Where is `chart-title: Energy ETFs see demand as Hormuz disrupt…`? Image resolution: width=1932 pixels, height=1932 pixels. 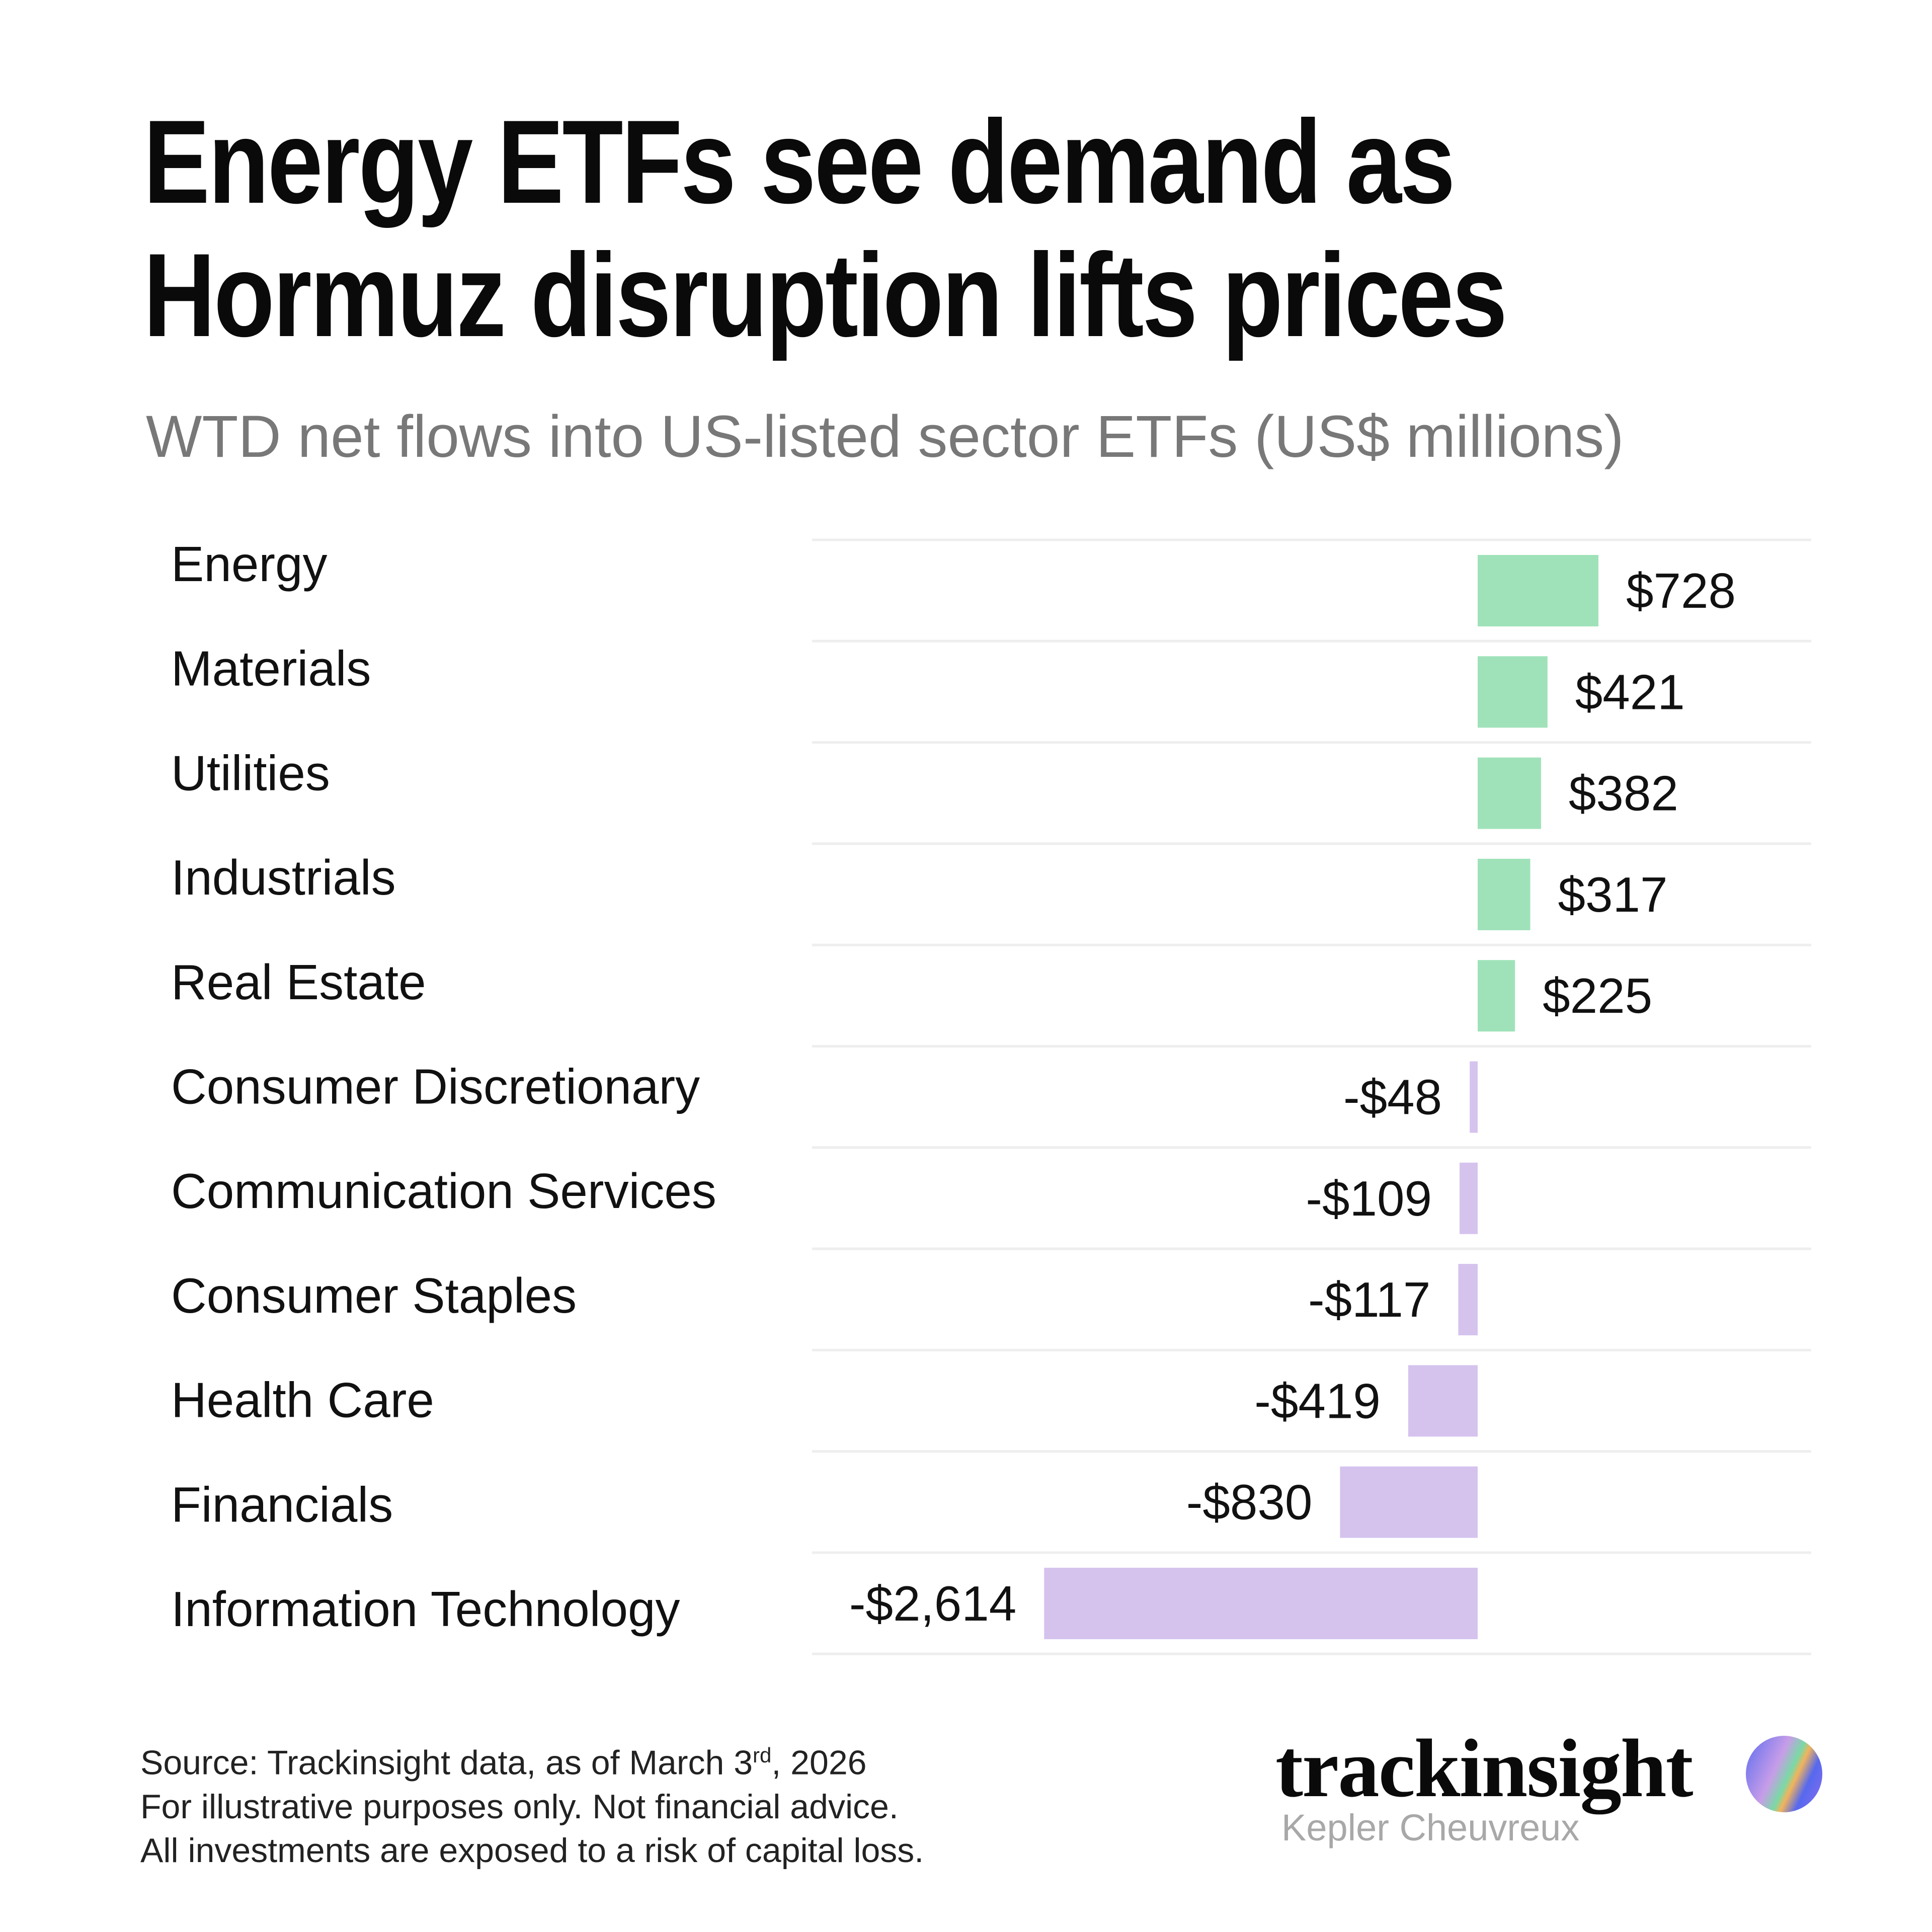
chart-title: Energy ETFs see demand as Hormuz disrupt… is located at coordinates (825, 229).